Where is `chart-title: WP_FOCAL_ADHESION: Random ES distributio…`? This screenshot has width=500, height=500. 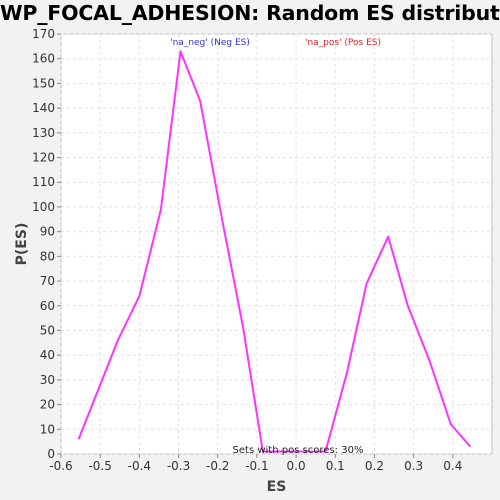 chart-title: WP_FOCAL_ADHESION: Random ES distributio… is located at coordinates (250, 13).